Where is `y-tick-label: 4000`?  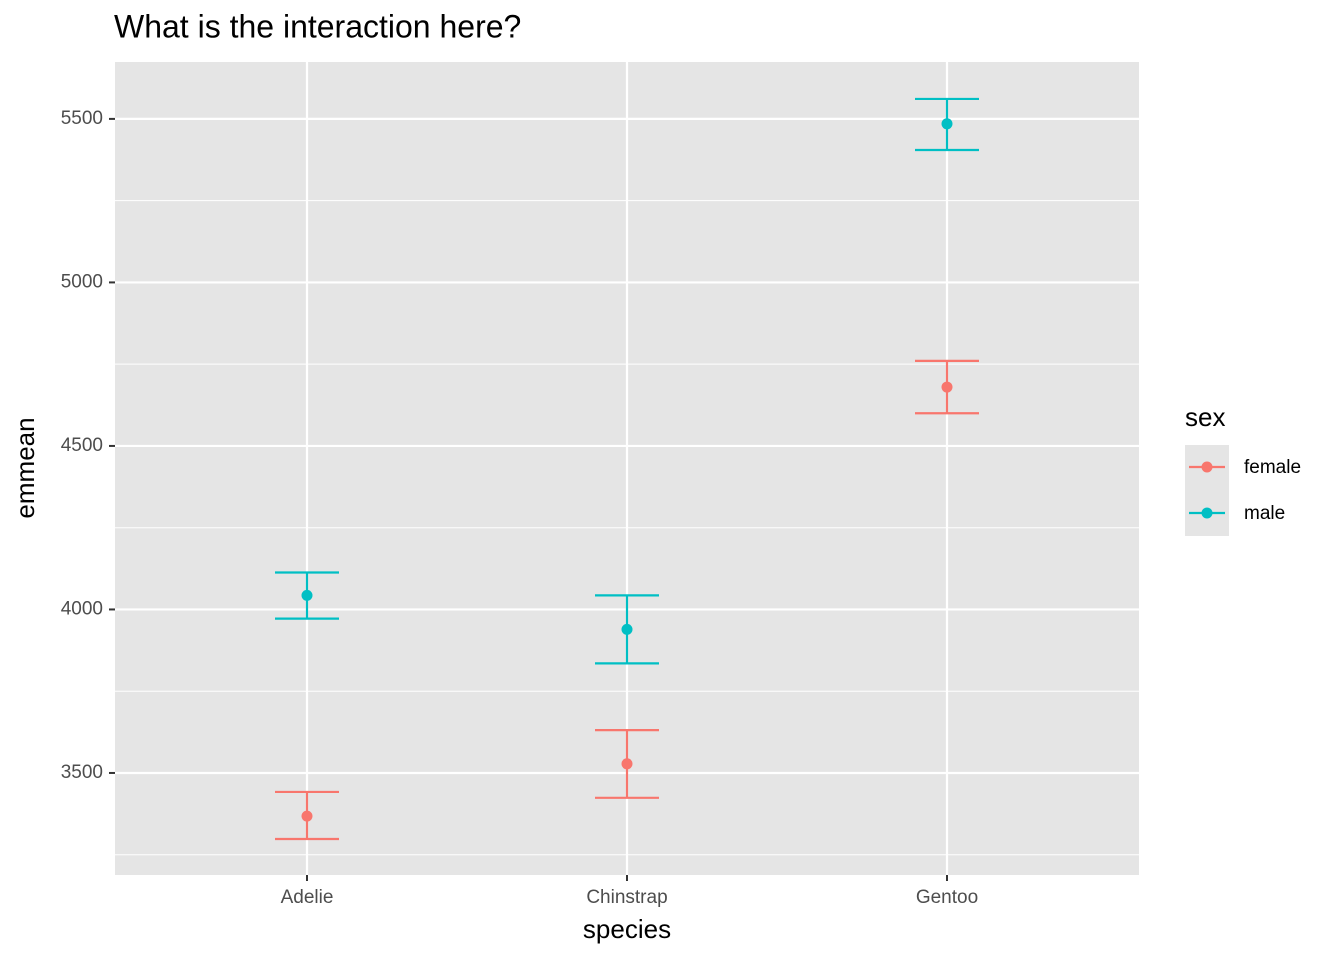 y-tick-label: 4000 is located at coordinates (82, 608).